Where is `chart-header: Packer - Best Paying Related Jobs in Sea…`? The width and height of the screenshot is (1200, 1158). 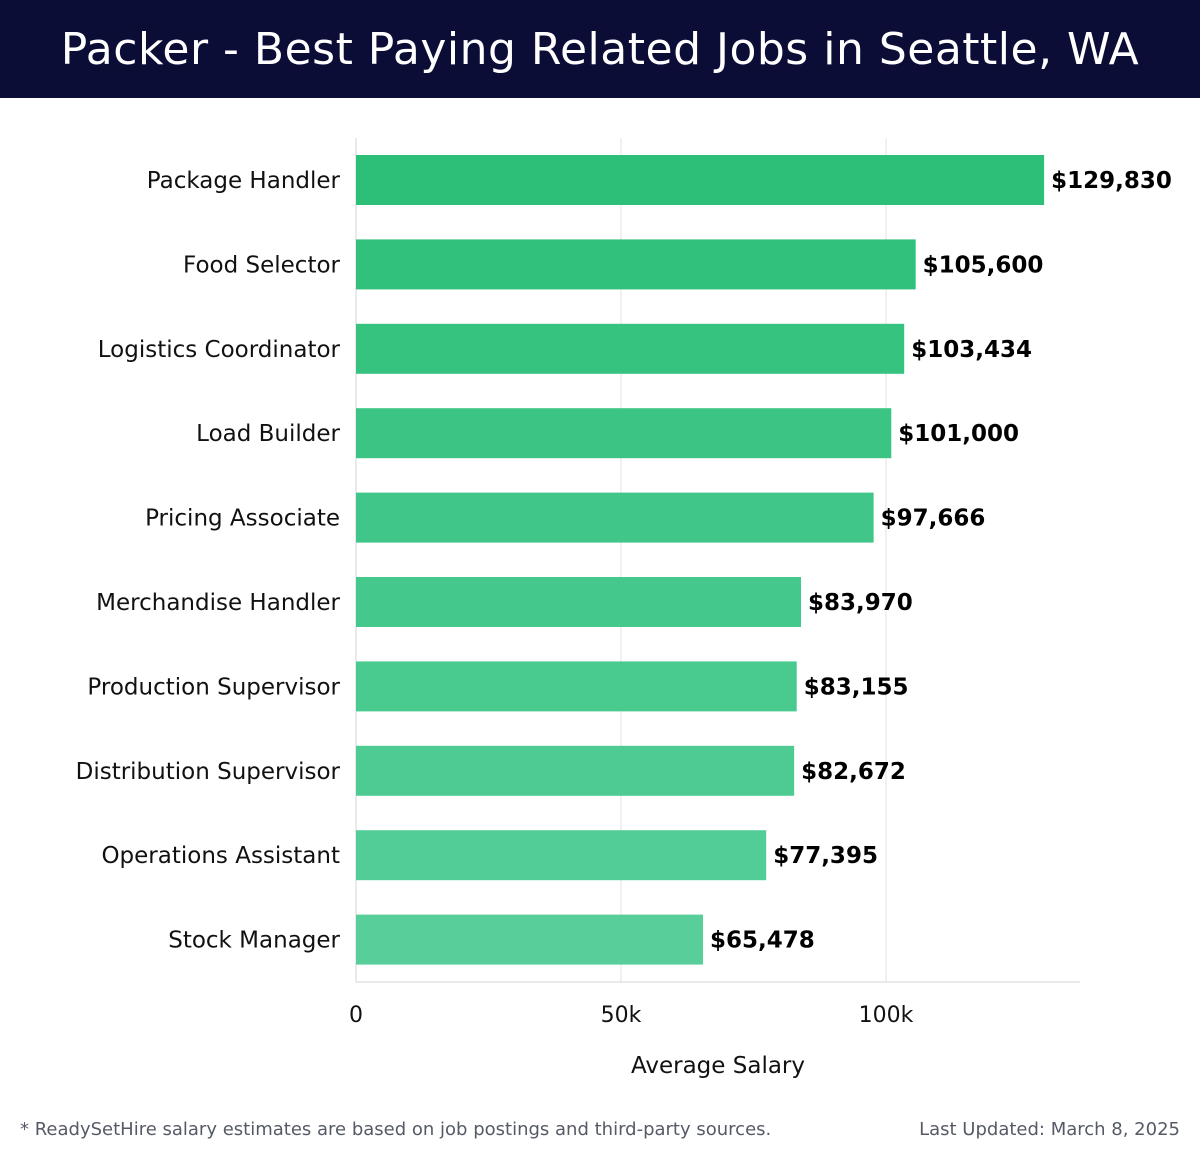 chart-header: Packer - Best Paying Related Jobs in Sea… is located at coordinates (600, 49).